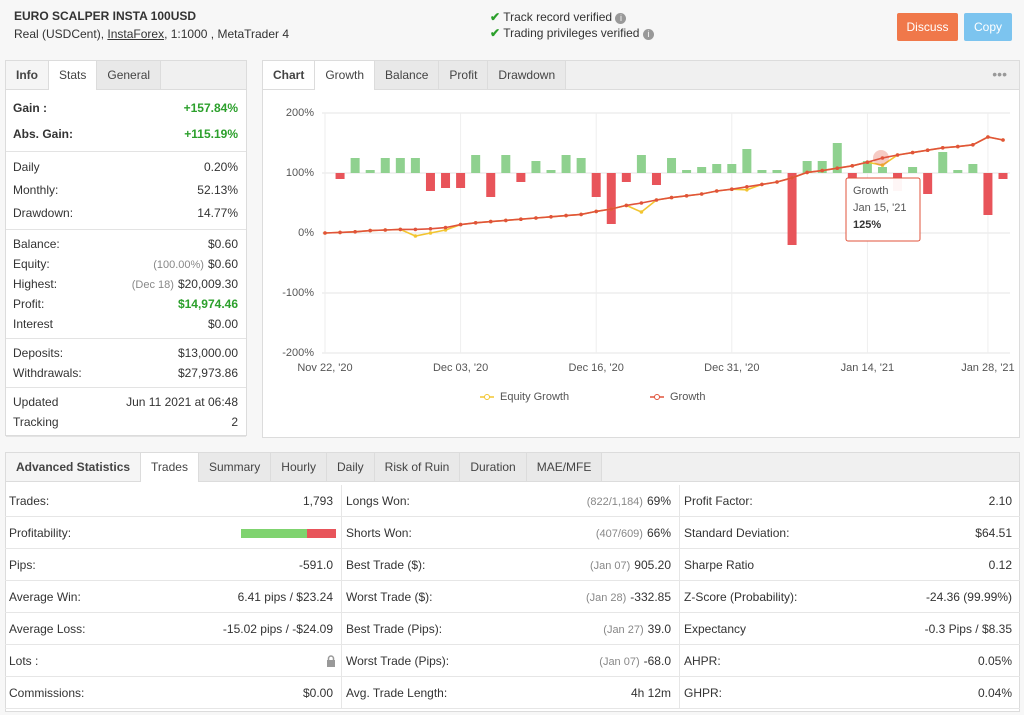  Describe the element at coordinates (850, 565) in the screenshot. I see `adv-row: Sharpe Ratio 0.12` at that location.